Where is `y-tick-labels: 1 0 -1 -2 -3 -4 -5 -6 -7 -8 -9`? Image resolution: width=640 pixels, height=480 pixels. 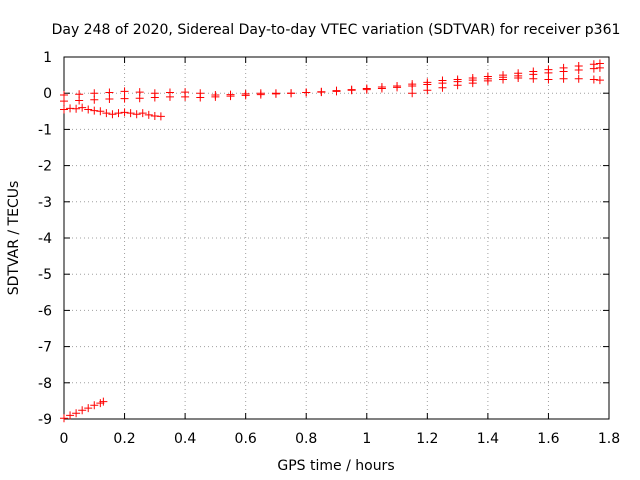 y-tick-labels: 1 0 -1 -2 -3 -4 -5 -6 -7 -8 -9 is located at coordinates (45, 239).